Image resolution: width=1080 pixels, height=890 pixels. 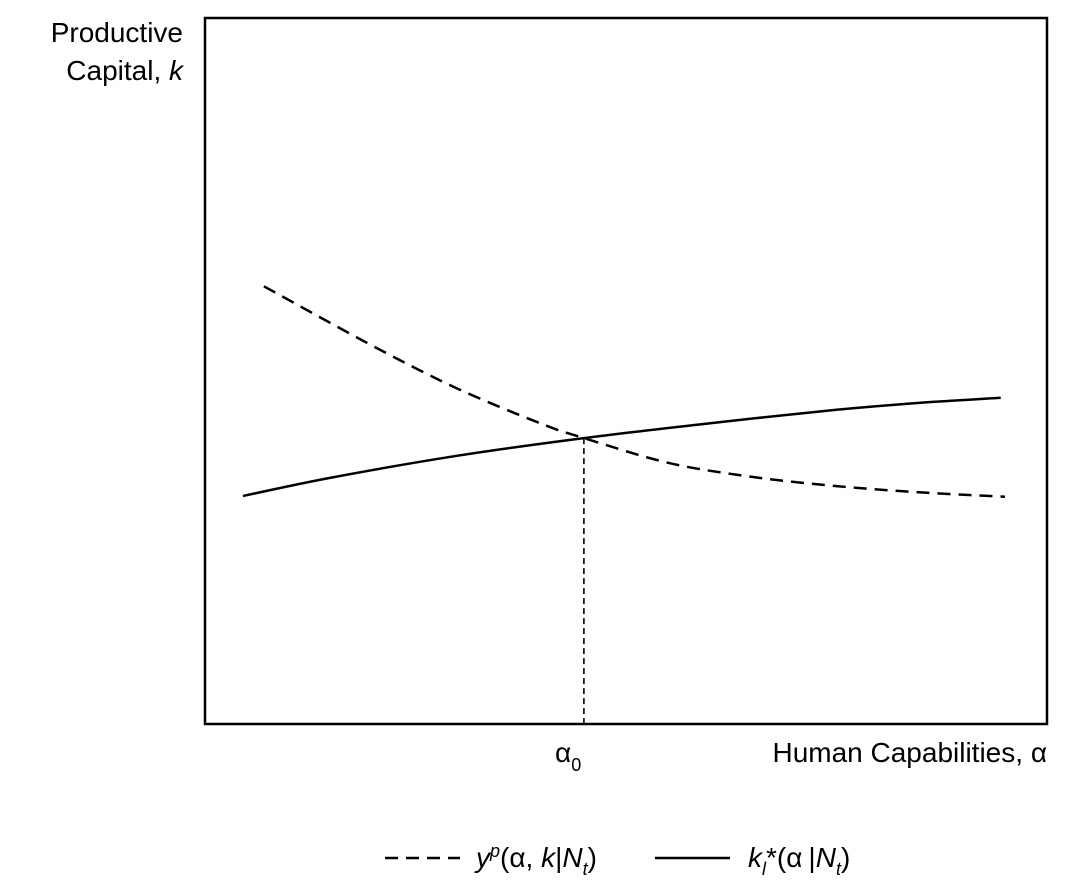 What do you see at coordinates (845, 857) in the screenshot?
I see `legend-solid-close: )` at bounding box center [845, 857].